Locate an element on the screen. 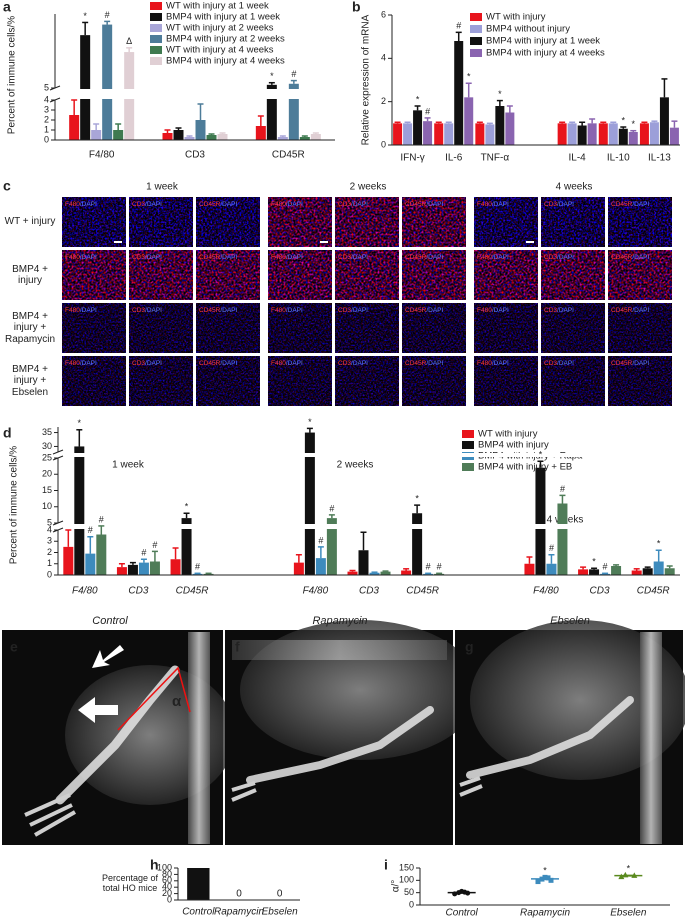  panel-label: e is located at coordinates (14, 647).